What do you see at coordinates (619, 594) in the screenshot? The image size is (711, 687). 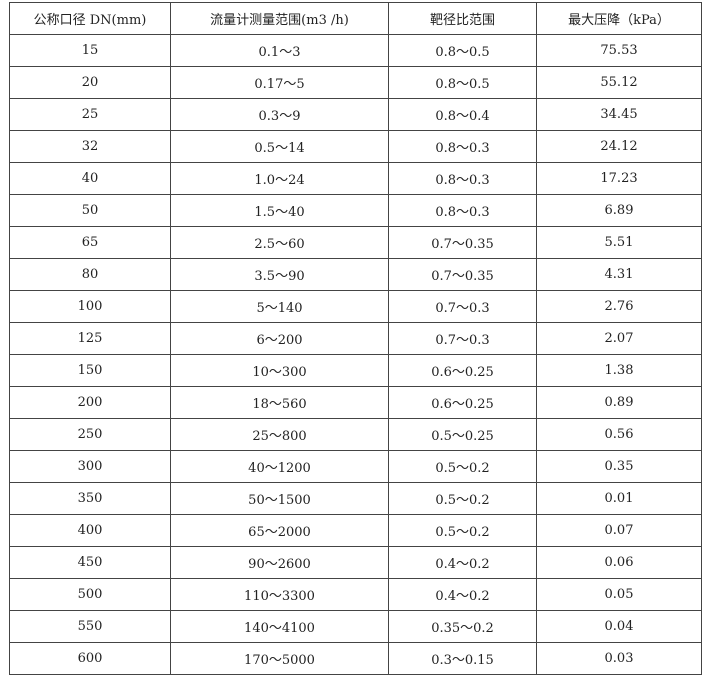 I see `cell-max-pressure-drop: 0.05` at bounding box center [619, 594].